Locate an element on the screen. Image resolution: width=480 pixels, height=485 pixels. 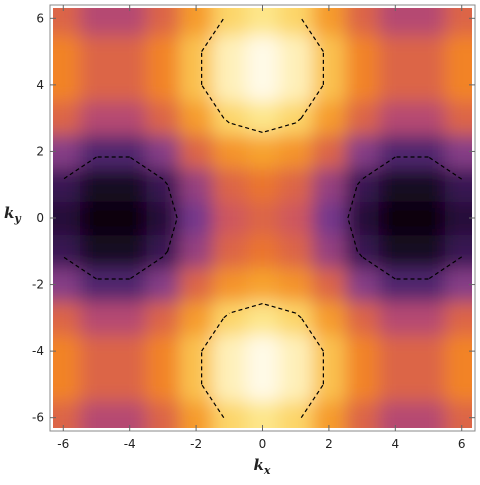
y-axis-label: ky is located at coordinates (13, 214).